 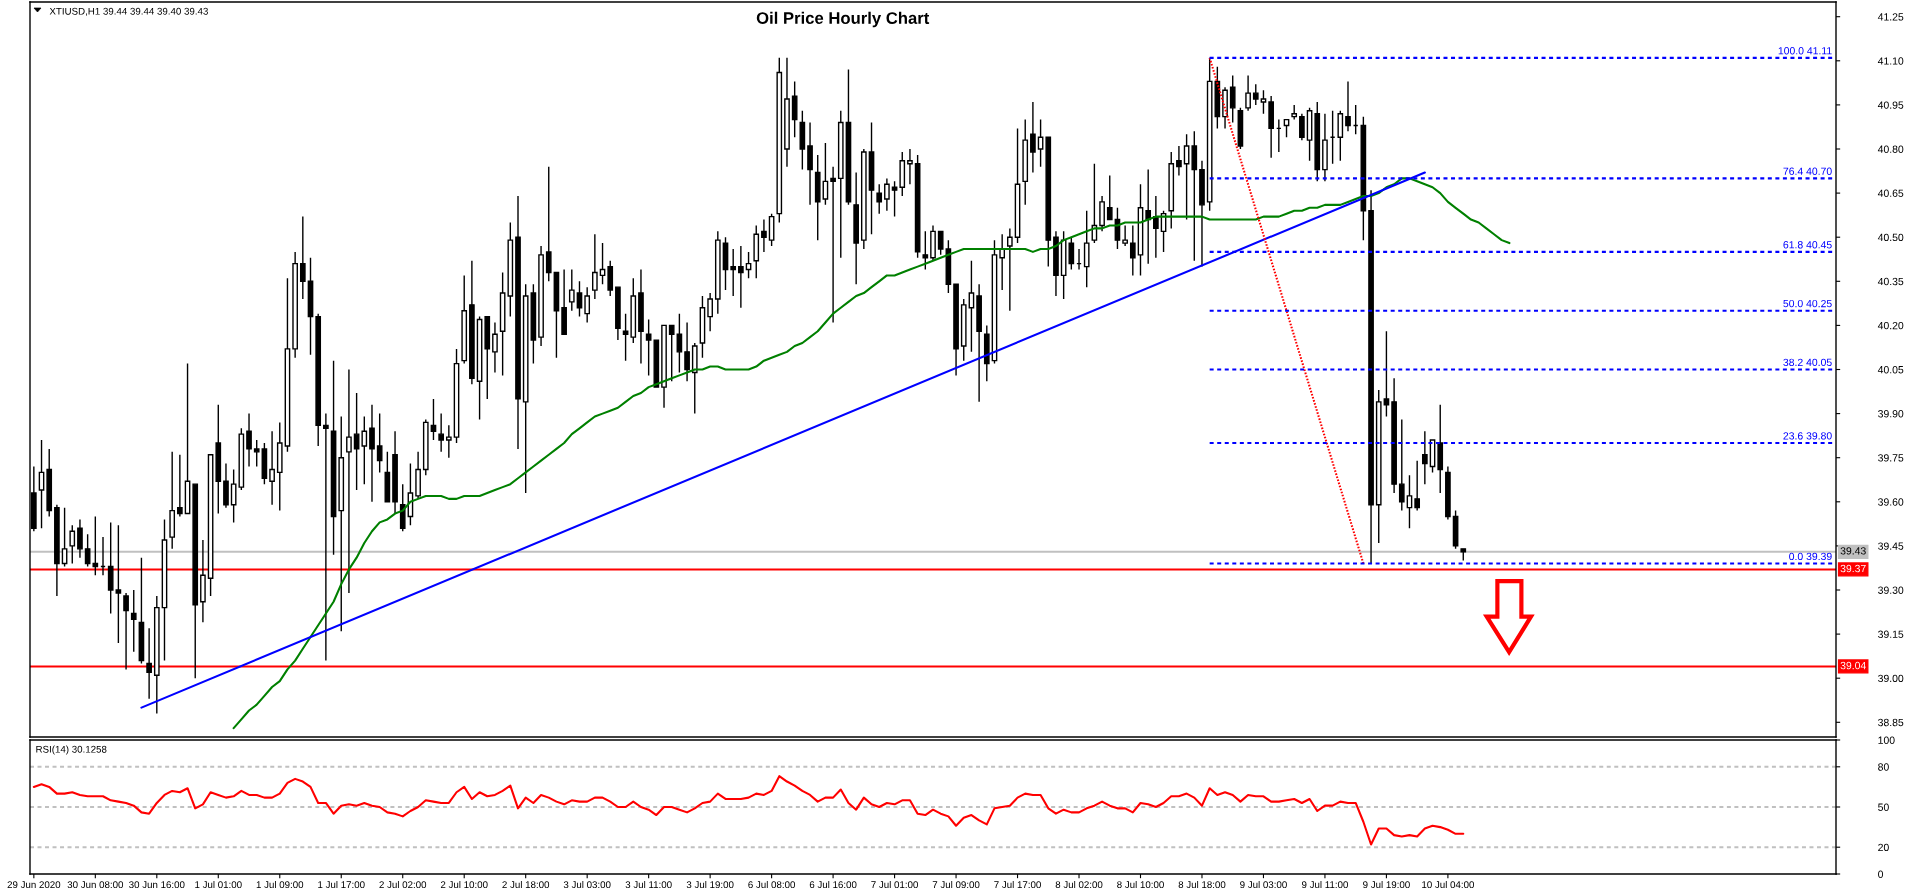 What do you see at coordinates (464, 884) in the screenshot?
I see `x-tick-label: 2 Jul 10:00` at bounding box center [464, 884].